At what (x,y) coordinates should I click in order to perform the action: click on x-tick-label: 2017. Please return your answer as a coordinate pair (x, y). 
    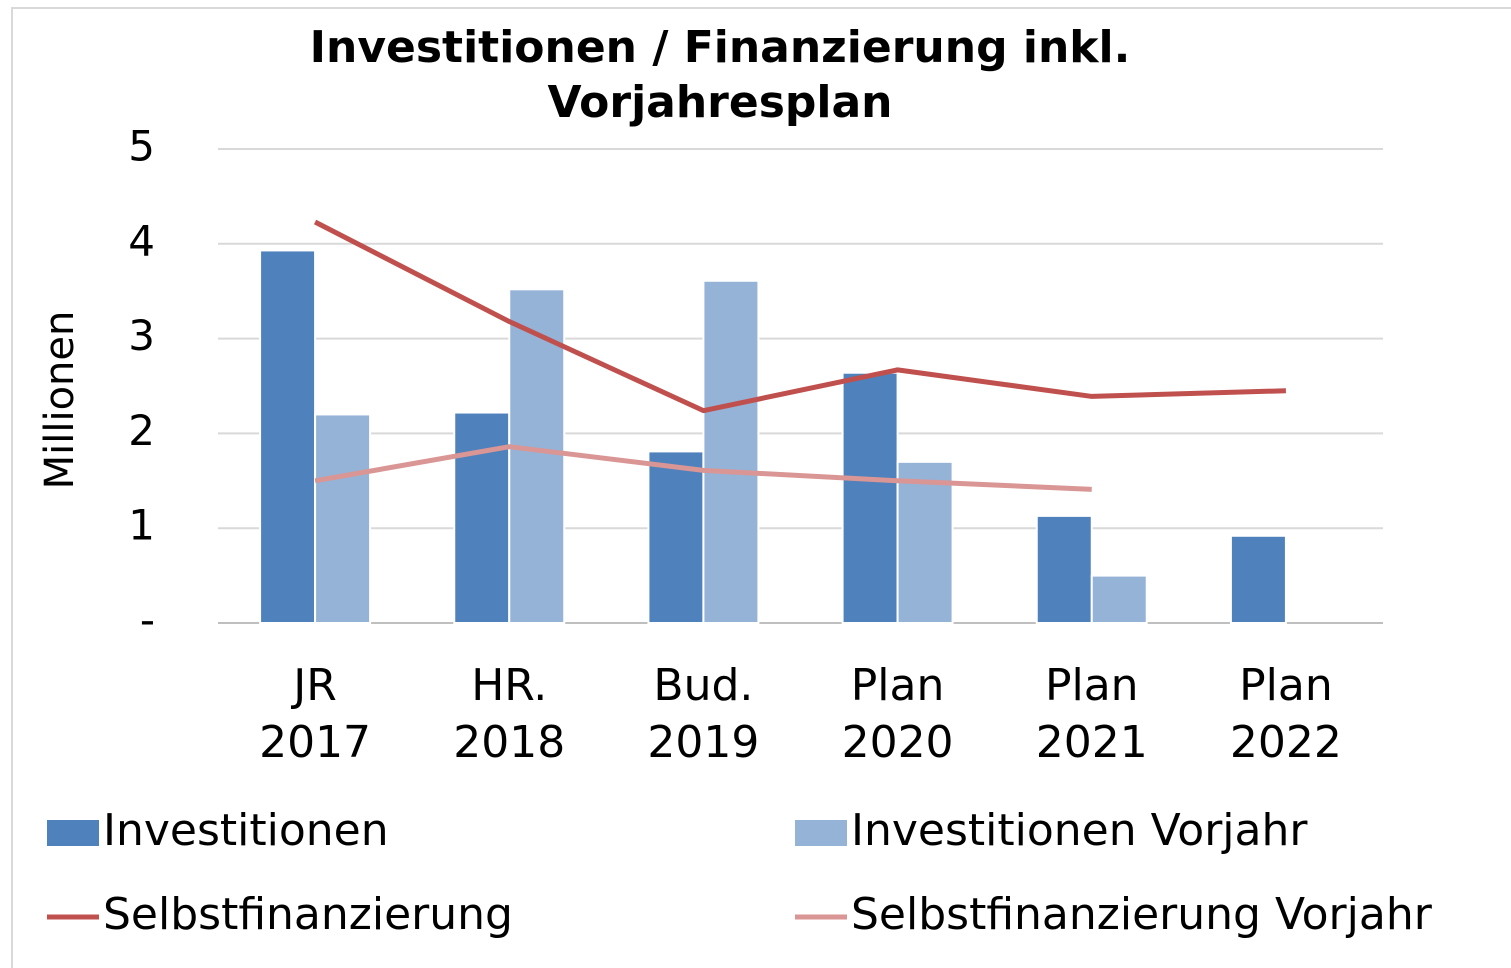
    Looking at the image, I should click on (315, 742).